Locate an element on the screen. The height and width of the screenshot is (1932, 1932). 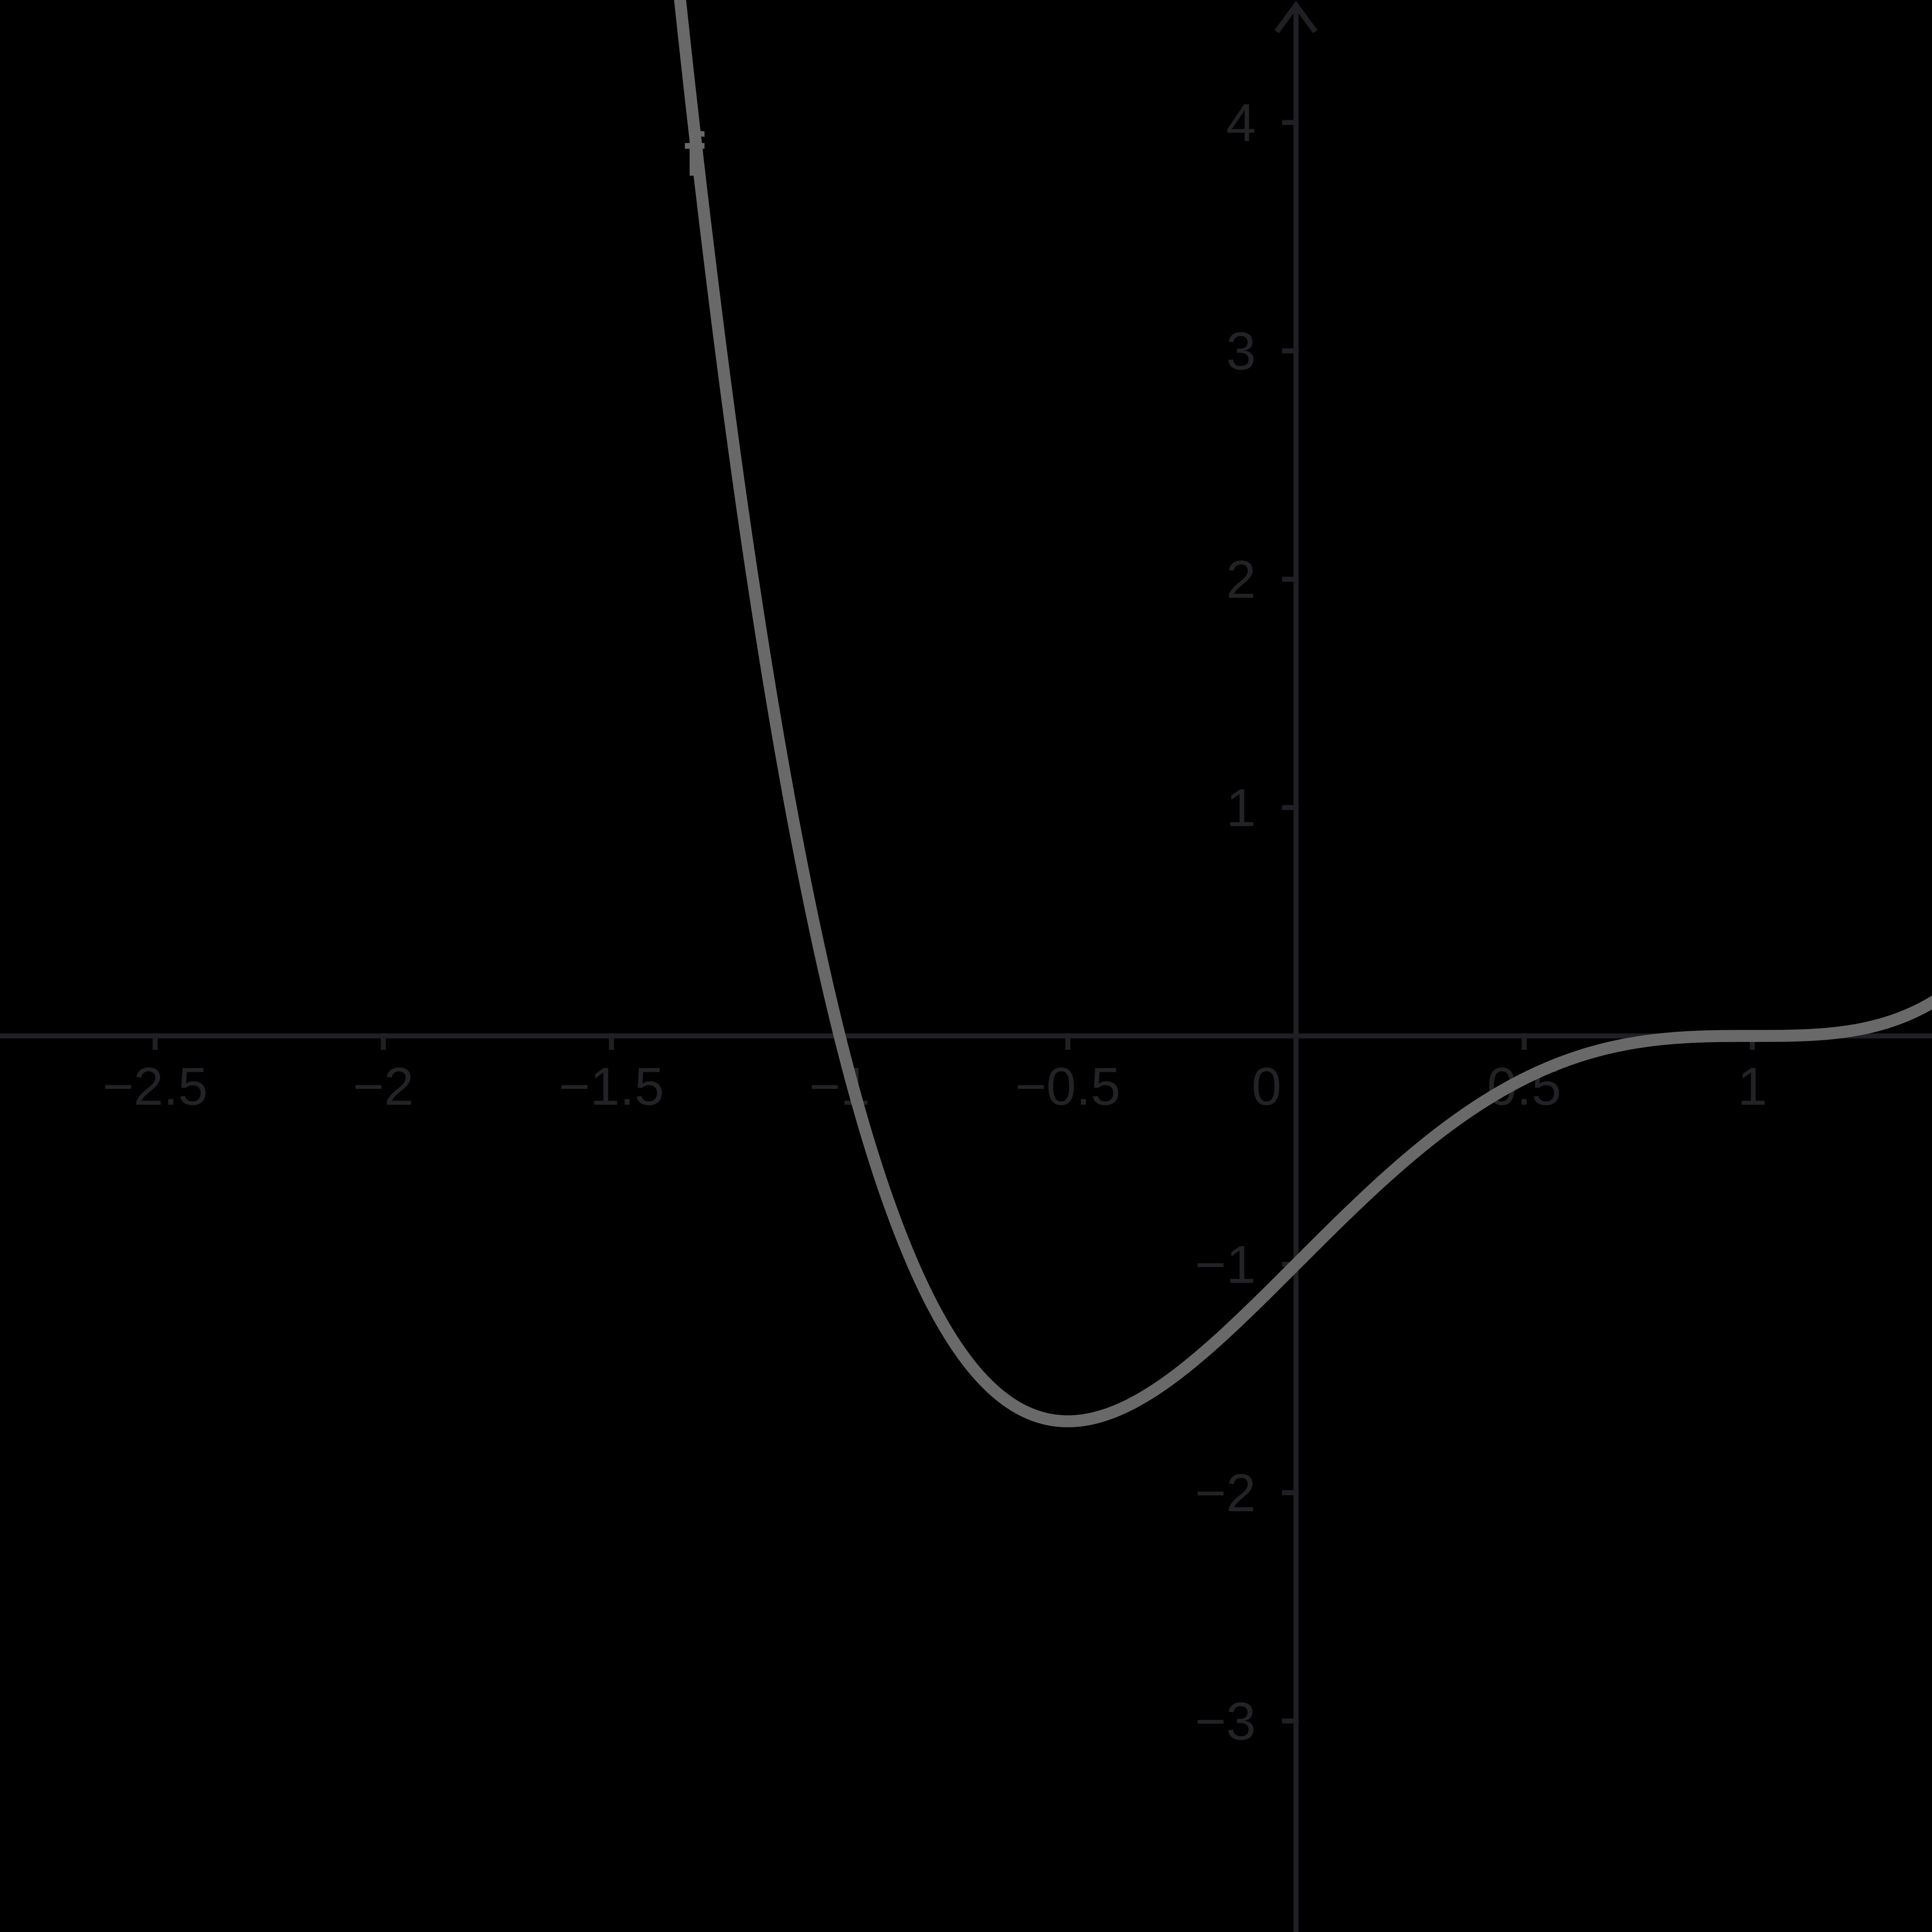
y-ticks-group is located at coordinates (1291, 922).